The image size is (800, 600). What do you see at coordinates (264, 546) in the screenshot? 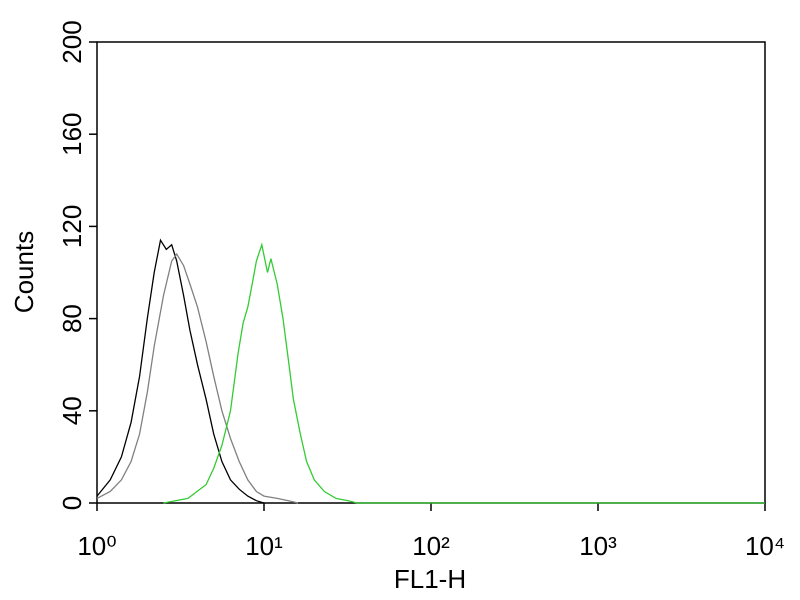
I see `x-tick-label: 10¹` at bounding box center [264, 546].